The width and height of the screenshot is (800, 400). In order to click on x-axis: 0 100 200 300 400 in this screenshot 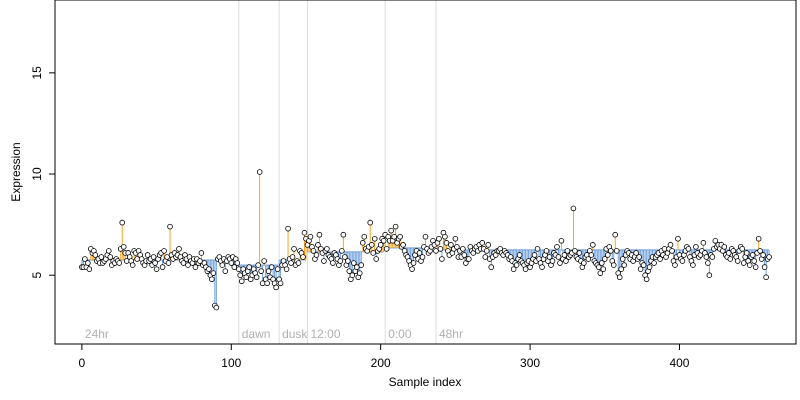, I will do `click(384, 357)`.